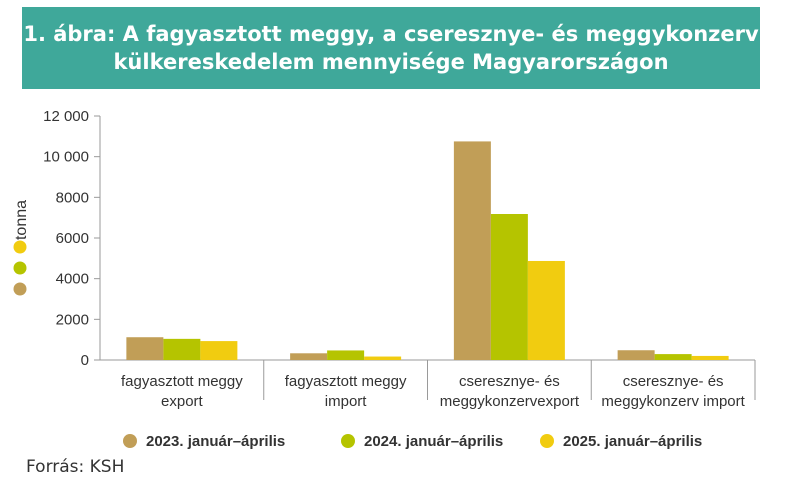  What do you see at coordinates (510, 401) in the screenshot?
I see `x-tick-label: meggykonzervexport` at bounding box center [510, 401].